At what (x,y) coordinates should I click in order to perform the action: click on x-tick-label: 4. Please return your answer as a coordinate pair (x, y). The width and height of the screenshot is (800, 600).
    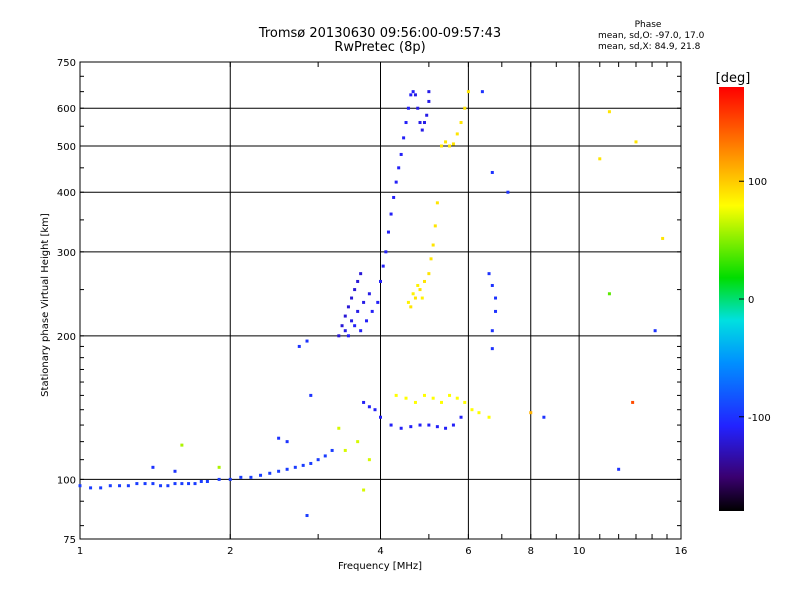
    Looking at the image, I should click on (380, 551).